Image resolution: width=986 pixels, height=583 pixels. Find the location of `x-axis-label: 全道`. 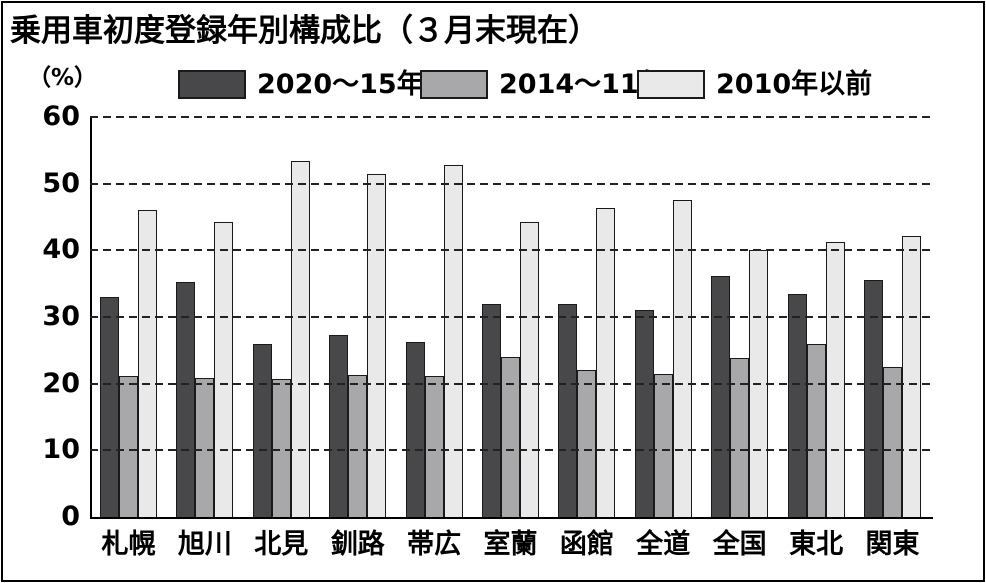

x-axis-label: 全道 is located at coordinates (663, 544).